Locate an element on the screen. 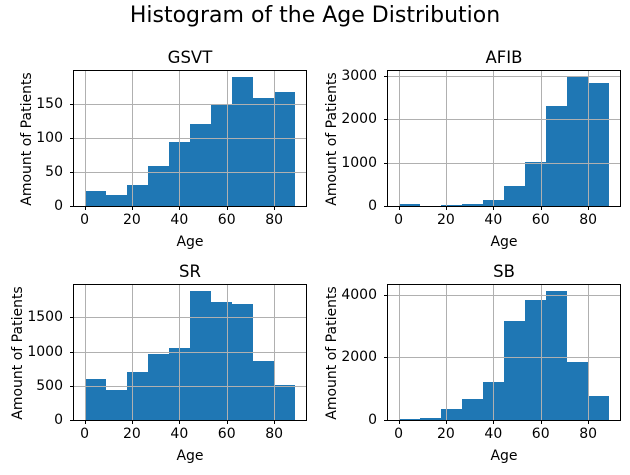  y-tick-label: 1500 is located at coordinates (45, 317).